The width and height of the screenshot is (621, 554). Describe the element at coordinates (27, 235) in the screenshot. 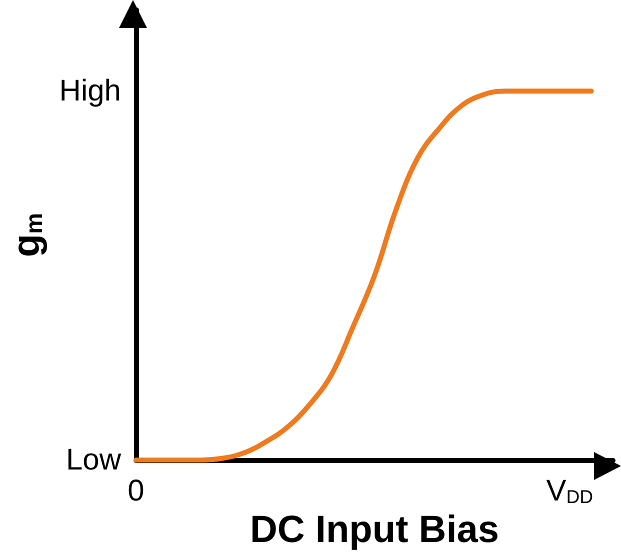

I see `y-axis-title: gm` at that location.